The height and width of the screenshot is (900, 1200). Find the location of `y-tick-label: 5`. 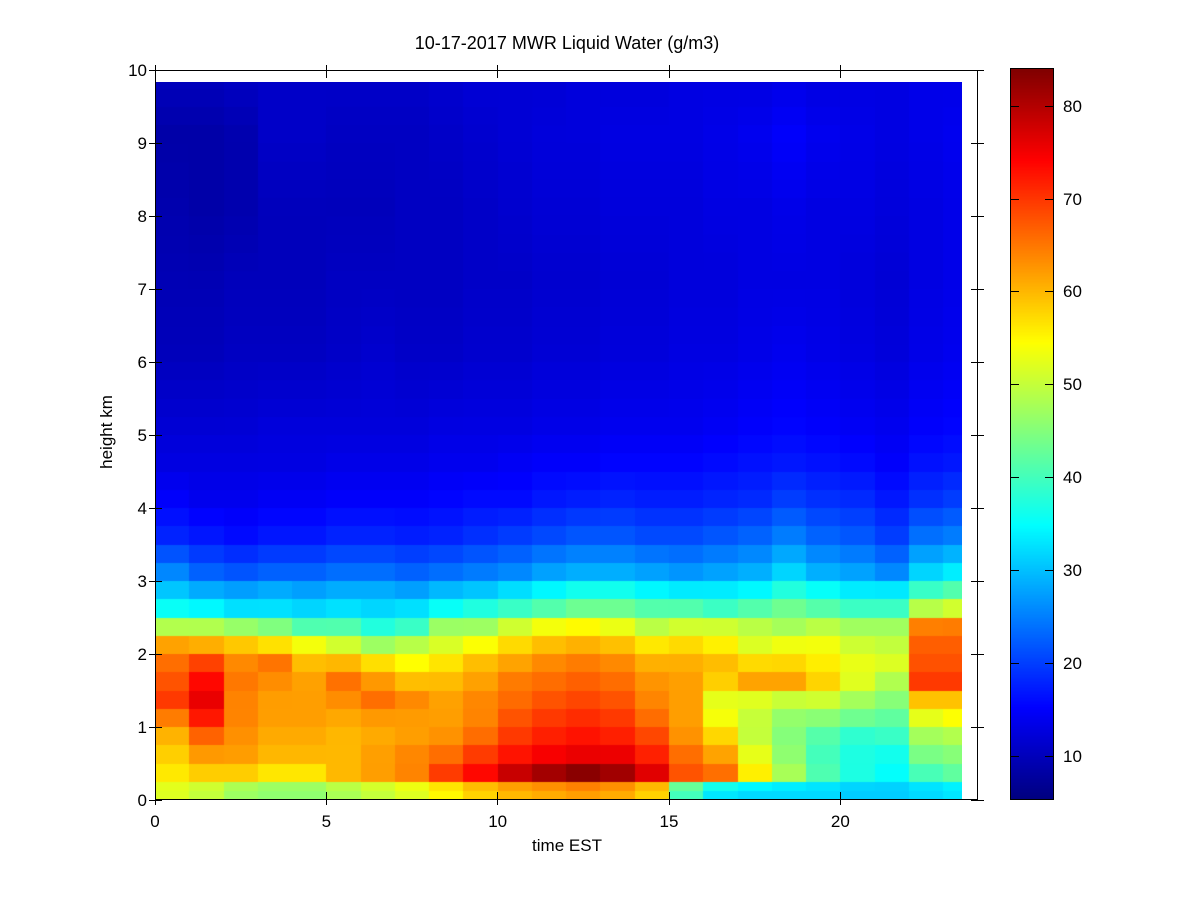

y-tick-label: 5 is located at coordinates (142, 435).